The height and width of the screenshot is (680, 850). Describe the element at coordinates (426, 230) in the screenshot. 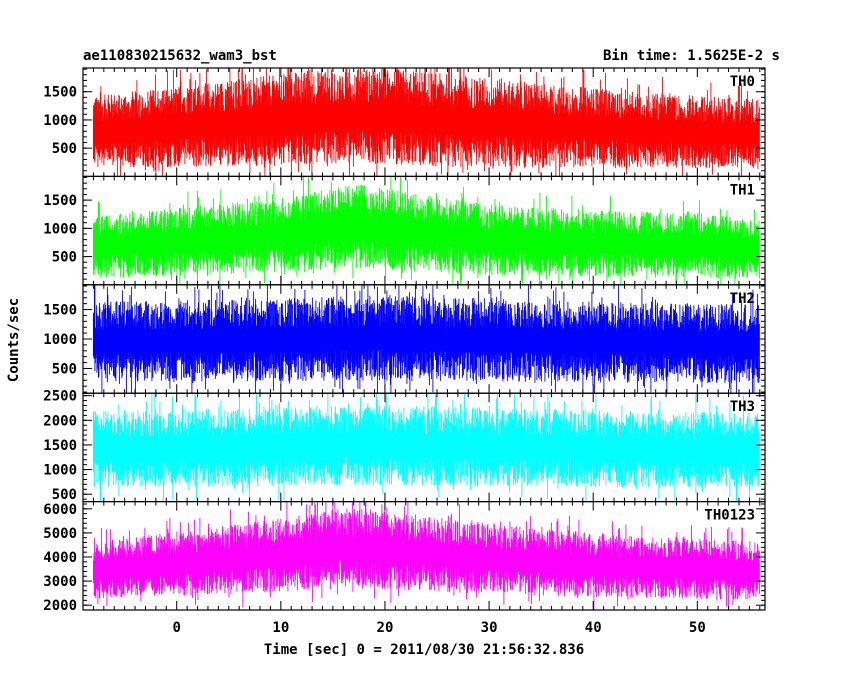

I see `series-line-th1` at that location.